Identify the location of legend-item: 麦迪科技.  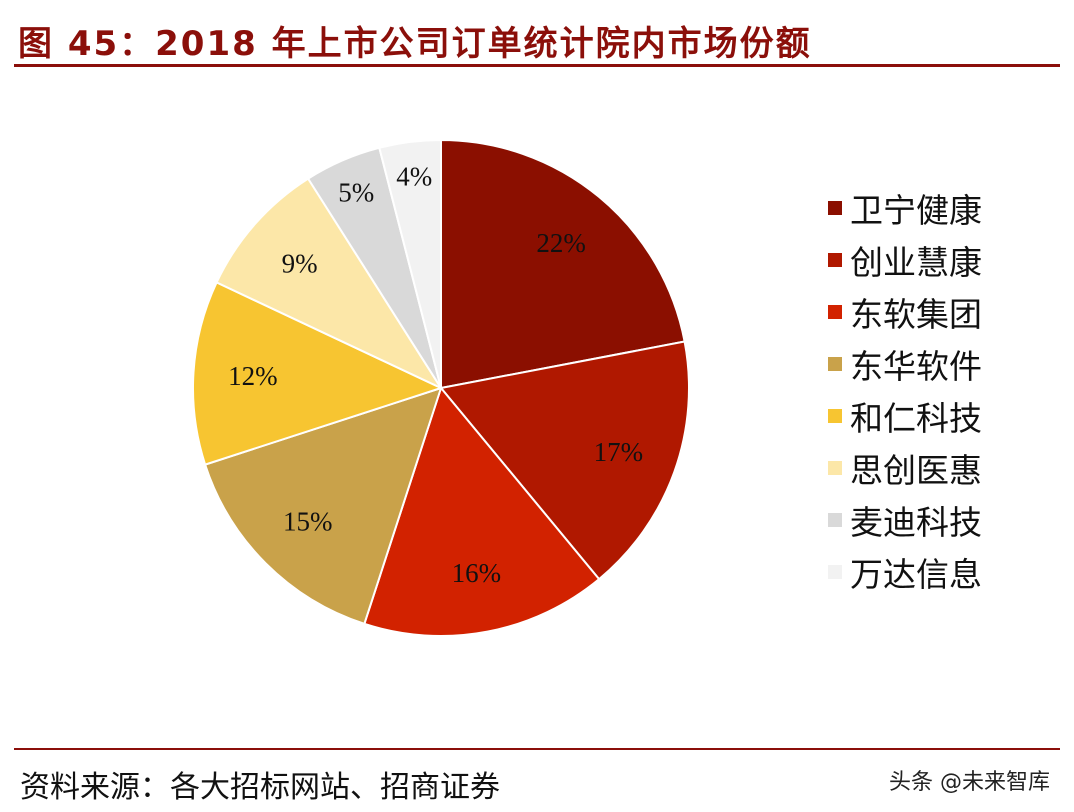
(948, 520).